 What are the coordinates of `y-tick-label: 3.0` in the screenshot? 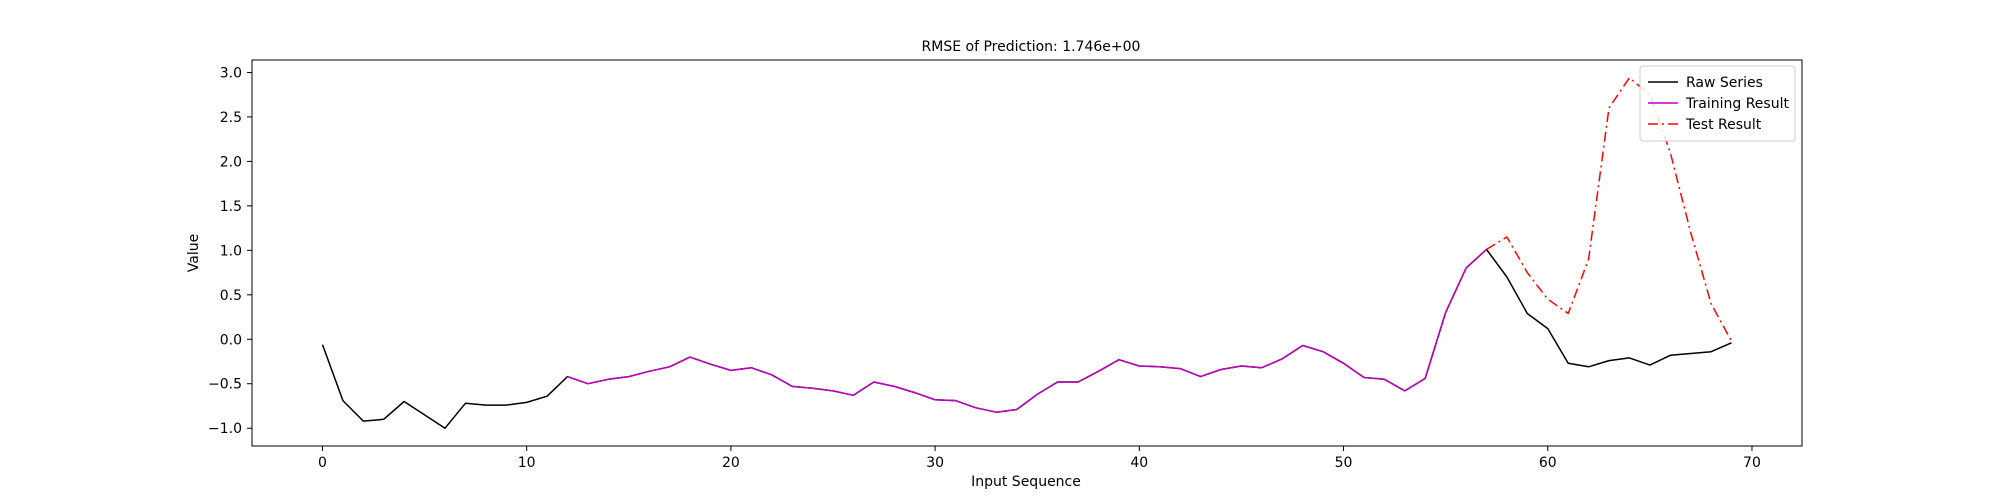 It's located at (231, 73).